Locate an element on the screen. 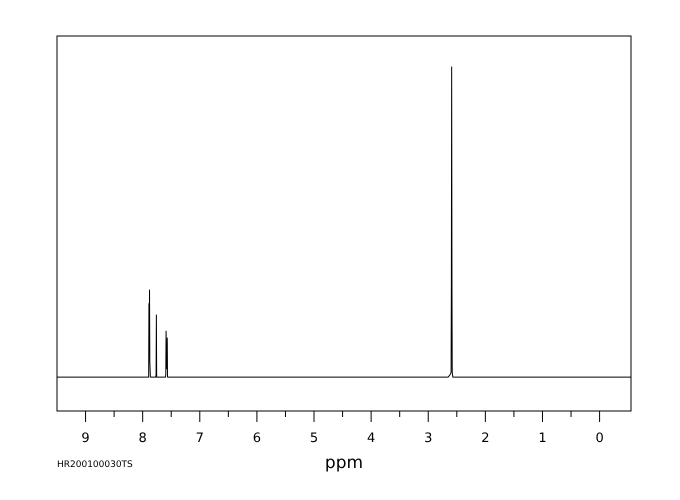  x-tick-label: 4 is located at coordinates (371, 438).